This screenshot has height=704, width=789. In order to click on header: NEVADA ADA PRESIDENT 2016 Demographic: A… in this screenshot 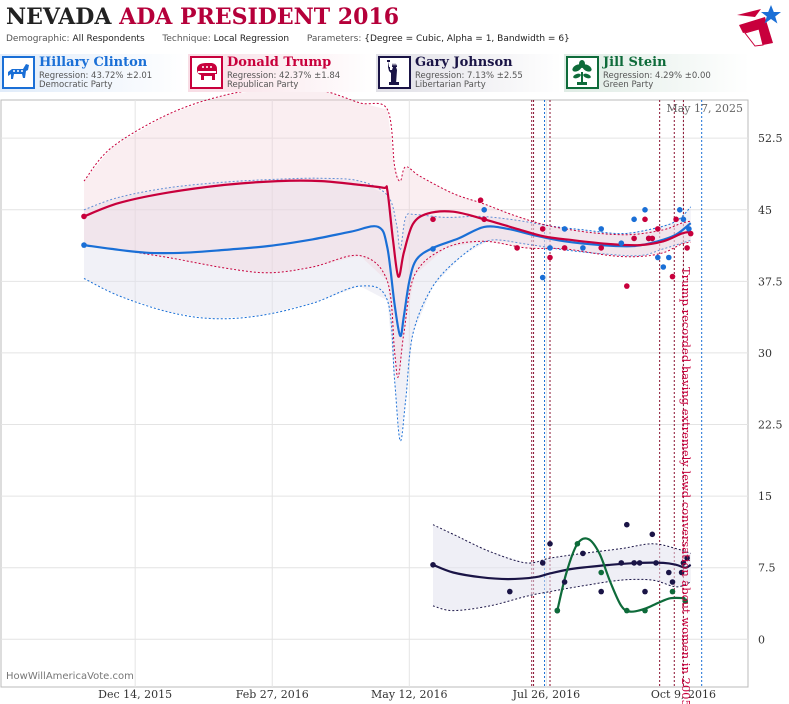, I will do `click(394, 27)`.